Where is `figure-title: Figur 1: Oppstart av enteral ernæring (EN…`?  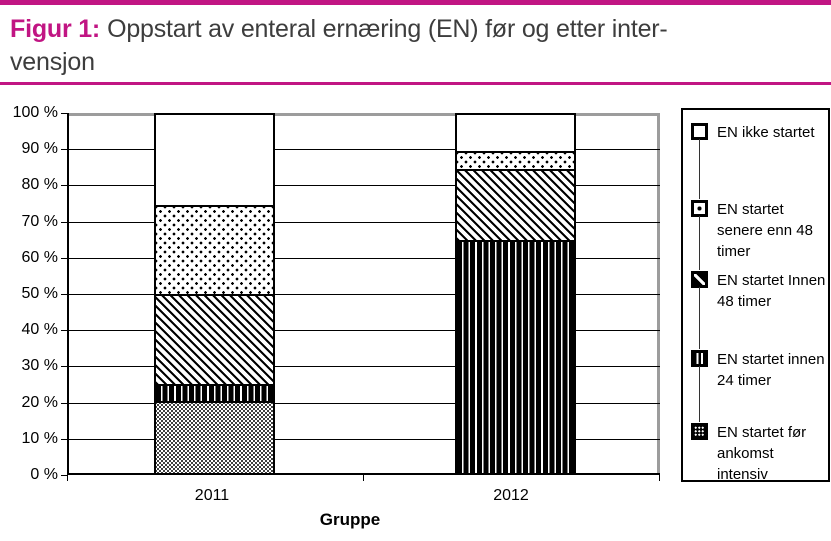 figure-title: Figur 1: Oppstart av enteral ernæring (EN… is located at coordinates (415, 46).